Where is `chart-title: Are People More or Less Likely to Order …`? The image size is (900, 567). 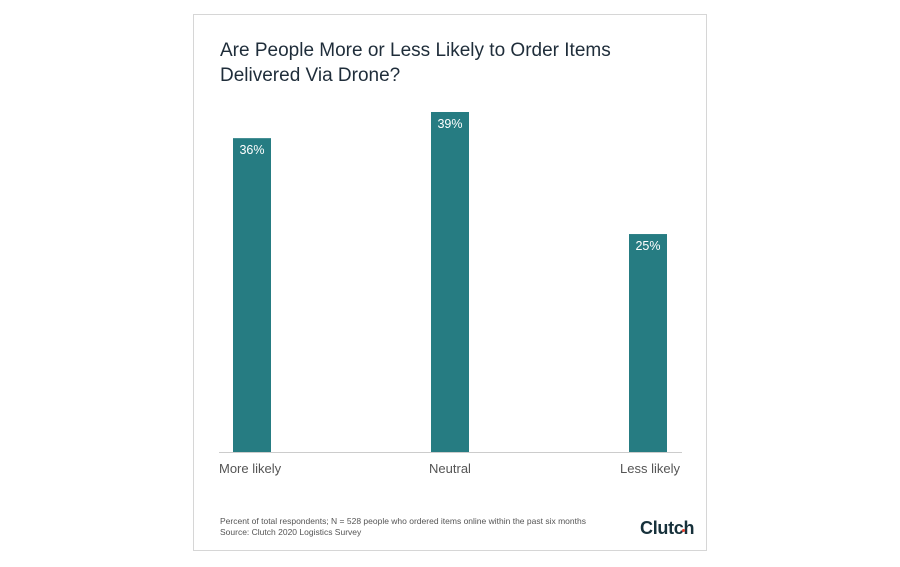
chart-title: Are People More or Less Likely to Order … is located at coordinates (415, 63).